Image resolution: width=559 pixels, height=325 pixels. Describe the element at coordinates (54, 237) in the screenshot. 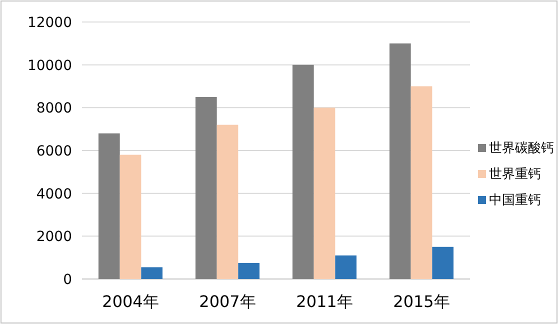

I see `y-tick-label: 2000` at that location.